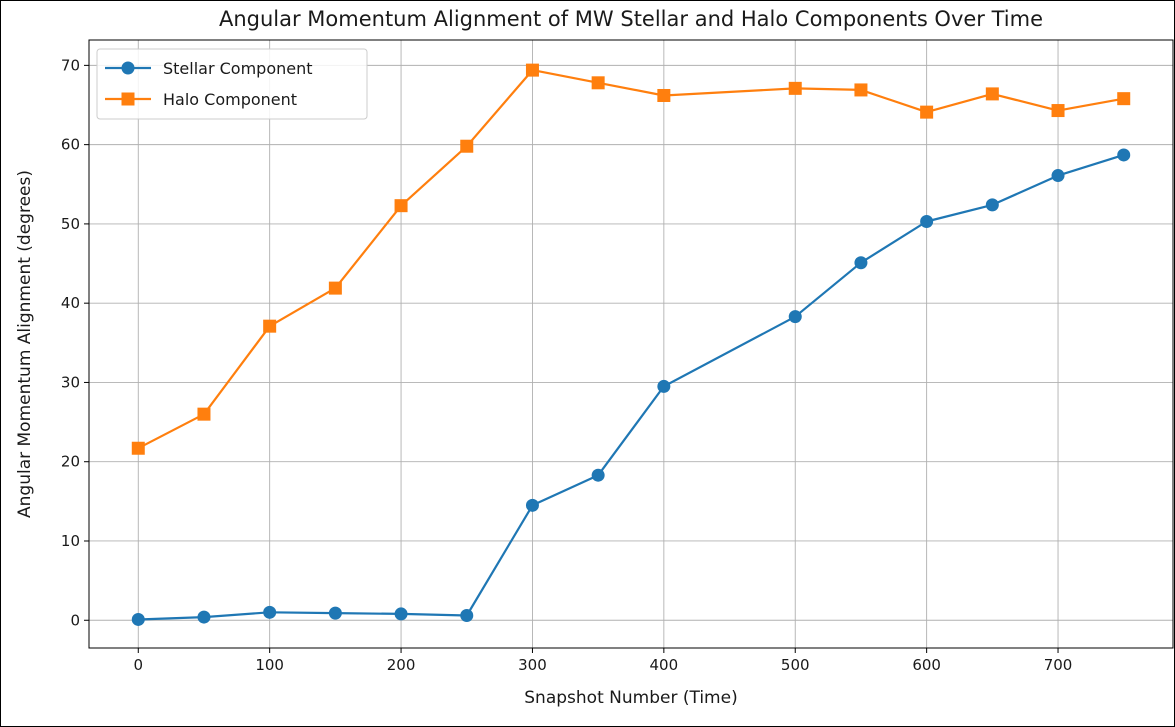  I want to click on legend-stellar-marker, so click(128, 68).